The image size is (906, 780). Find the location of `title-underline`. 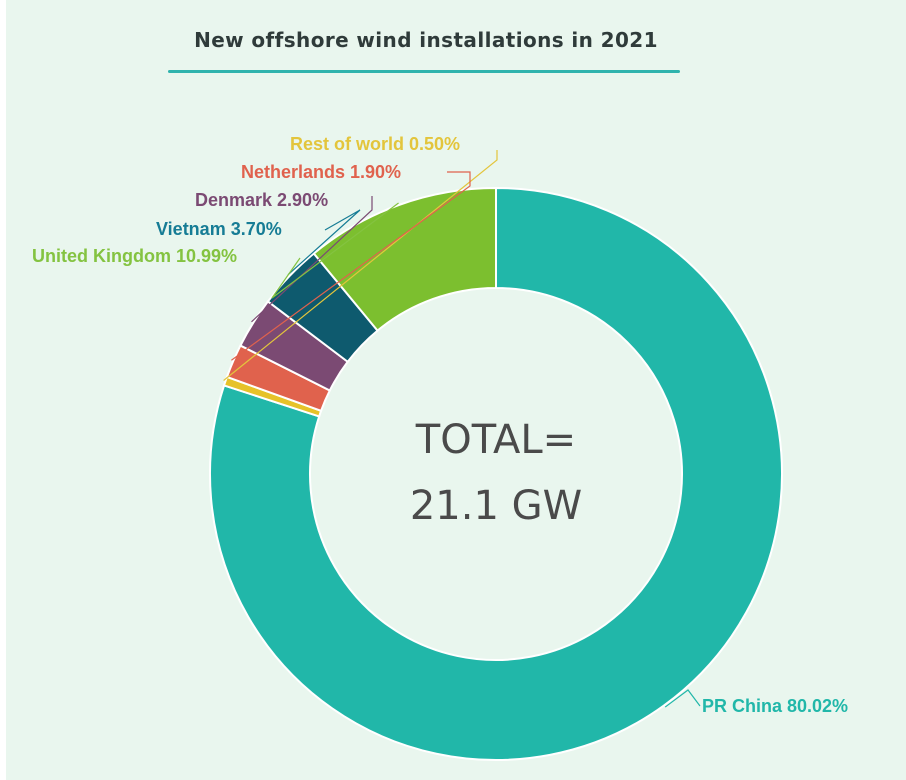

title-underline is located at coordinates (424, 71).